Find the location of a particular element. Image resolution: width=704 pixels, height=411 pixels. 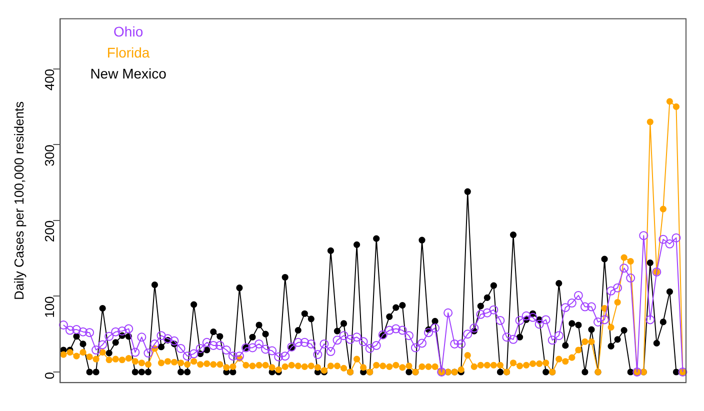

y-tick-label: 100 is located at coordinates (49, 307).